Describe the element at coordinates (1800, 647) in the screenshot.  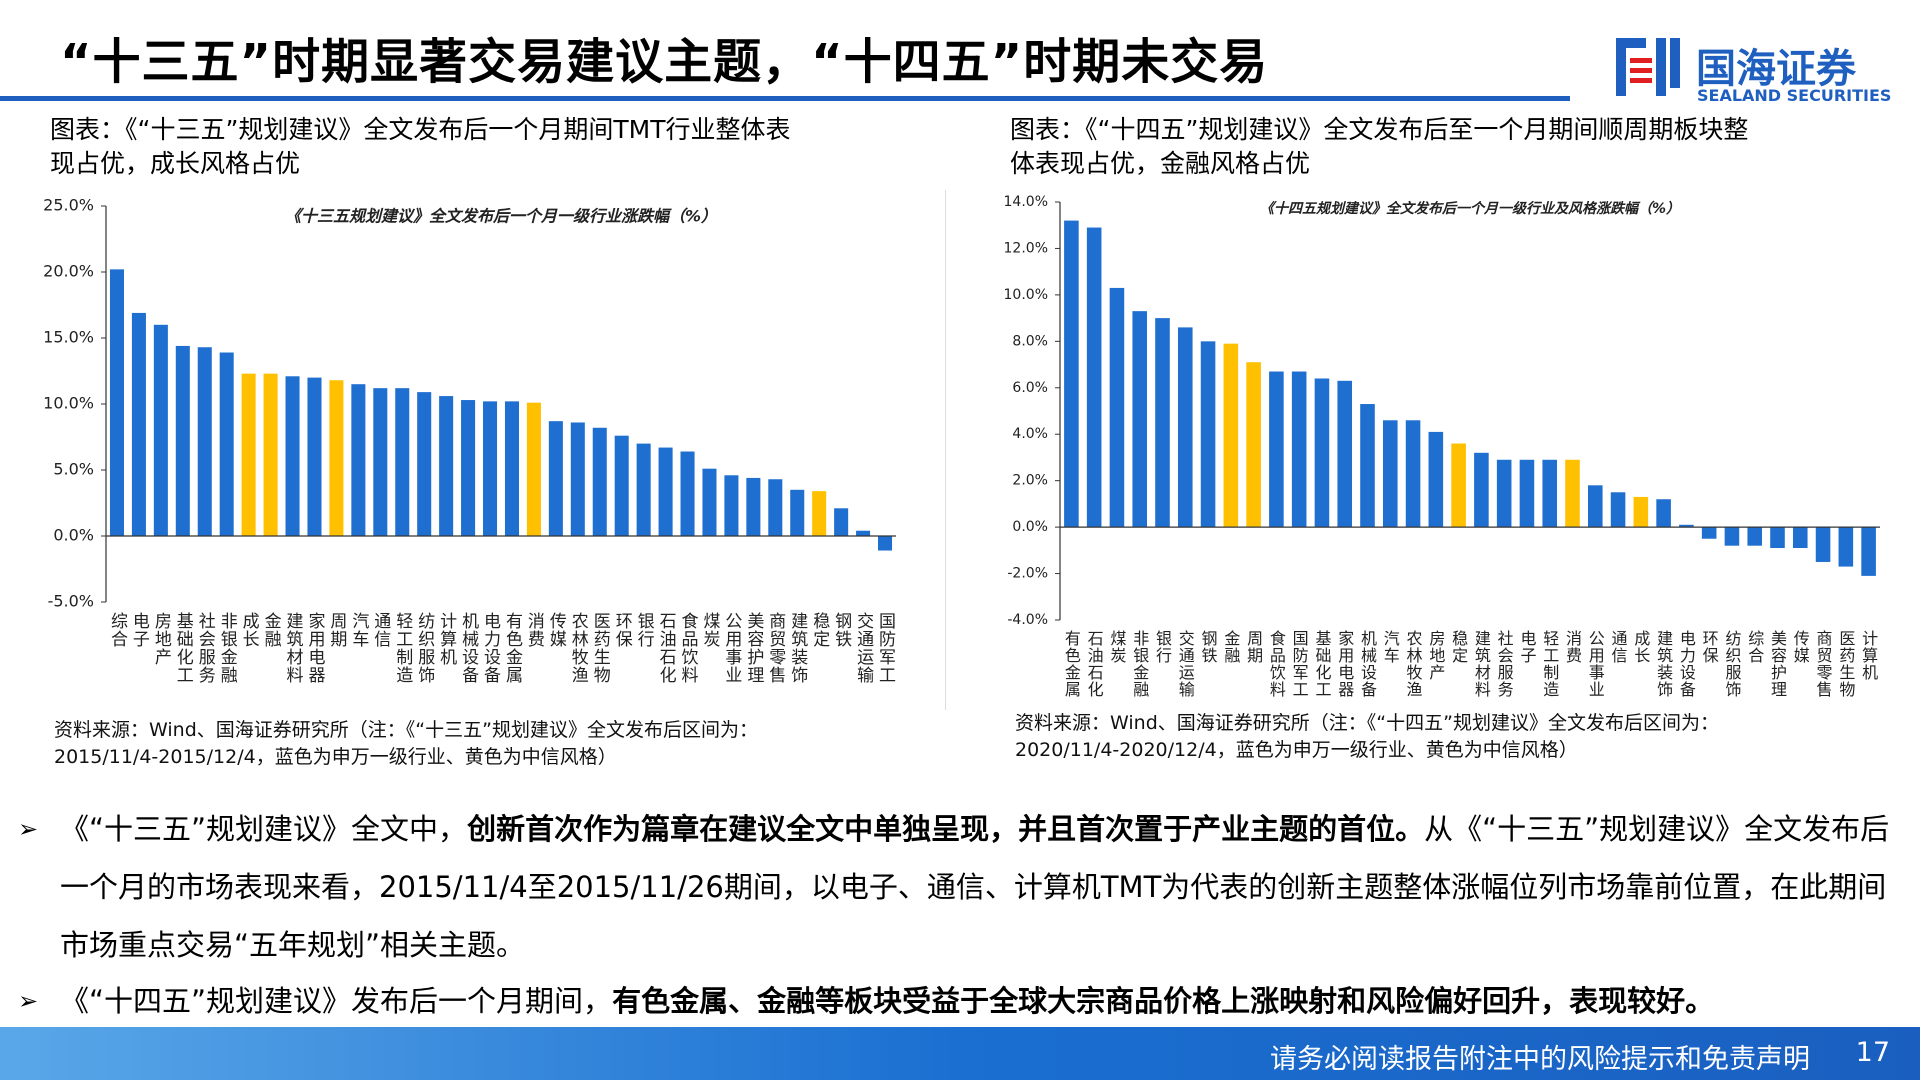
I see `x-tick-label: 传媒` at that location.